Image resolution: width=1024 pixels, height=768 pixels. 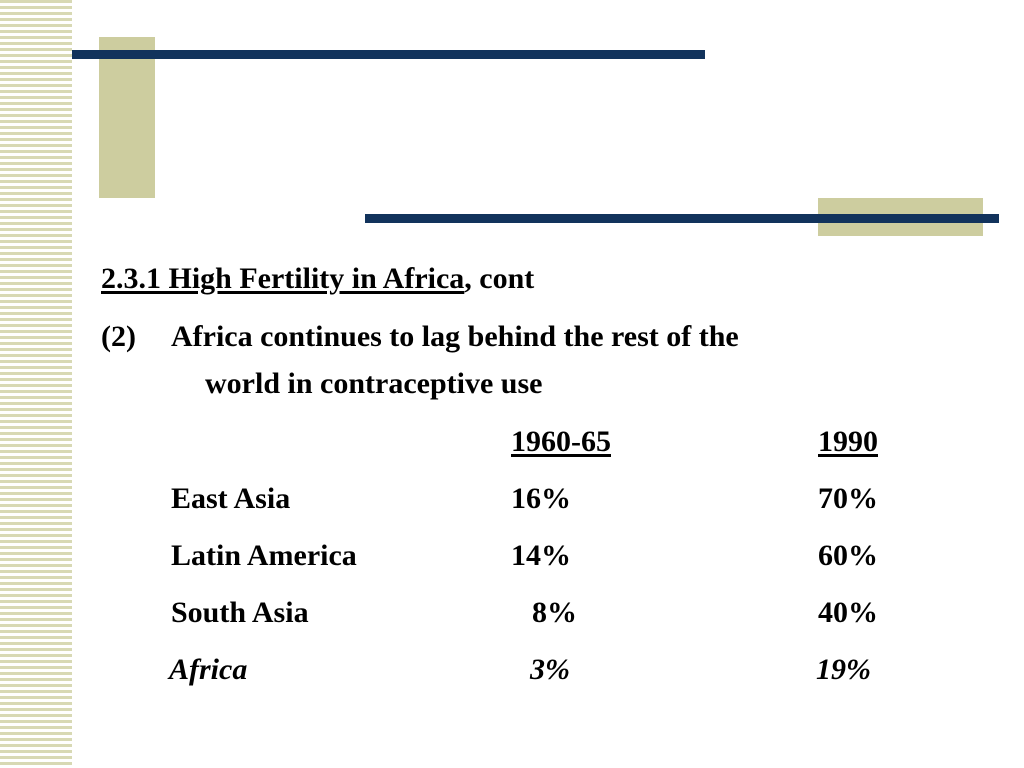 I want to click on decor-square-top, so click(x=127, y=117).